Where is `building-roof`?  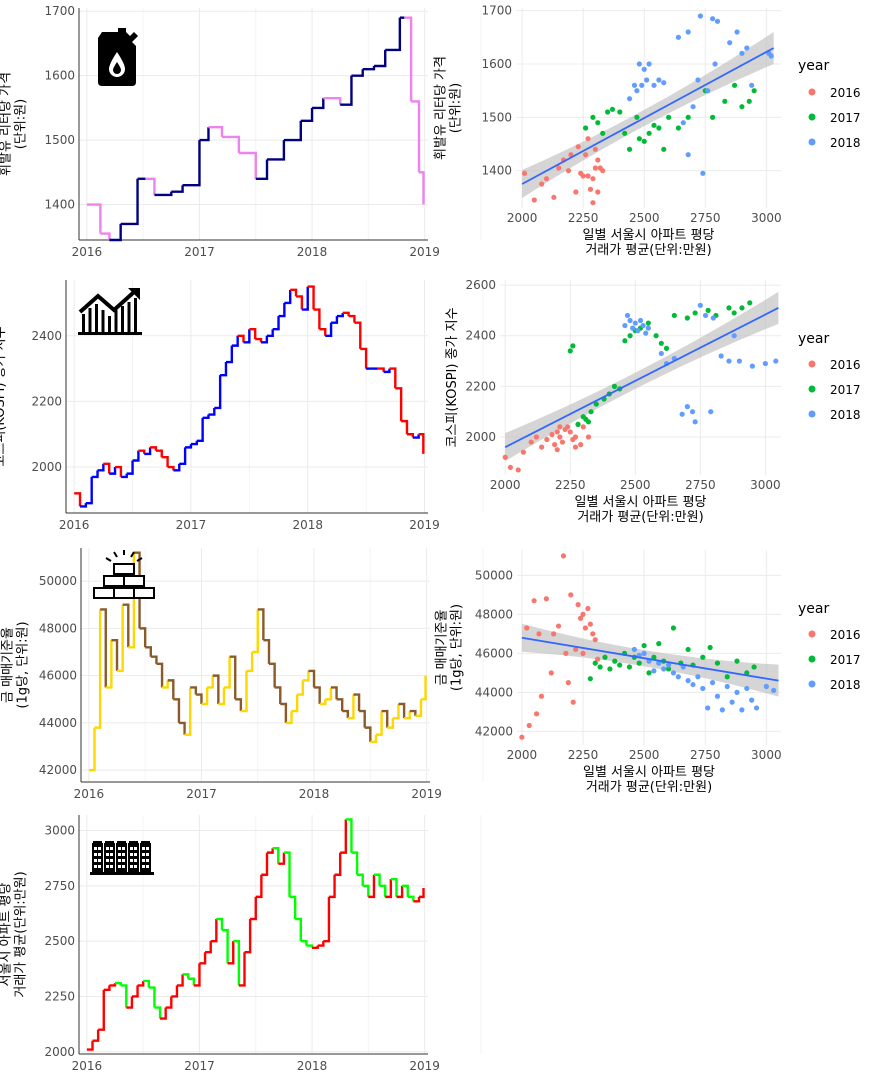
building-roof is located at coordinates (133, 842).